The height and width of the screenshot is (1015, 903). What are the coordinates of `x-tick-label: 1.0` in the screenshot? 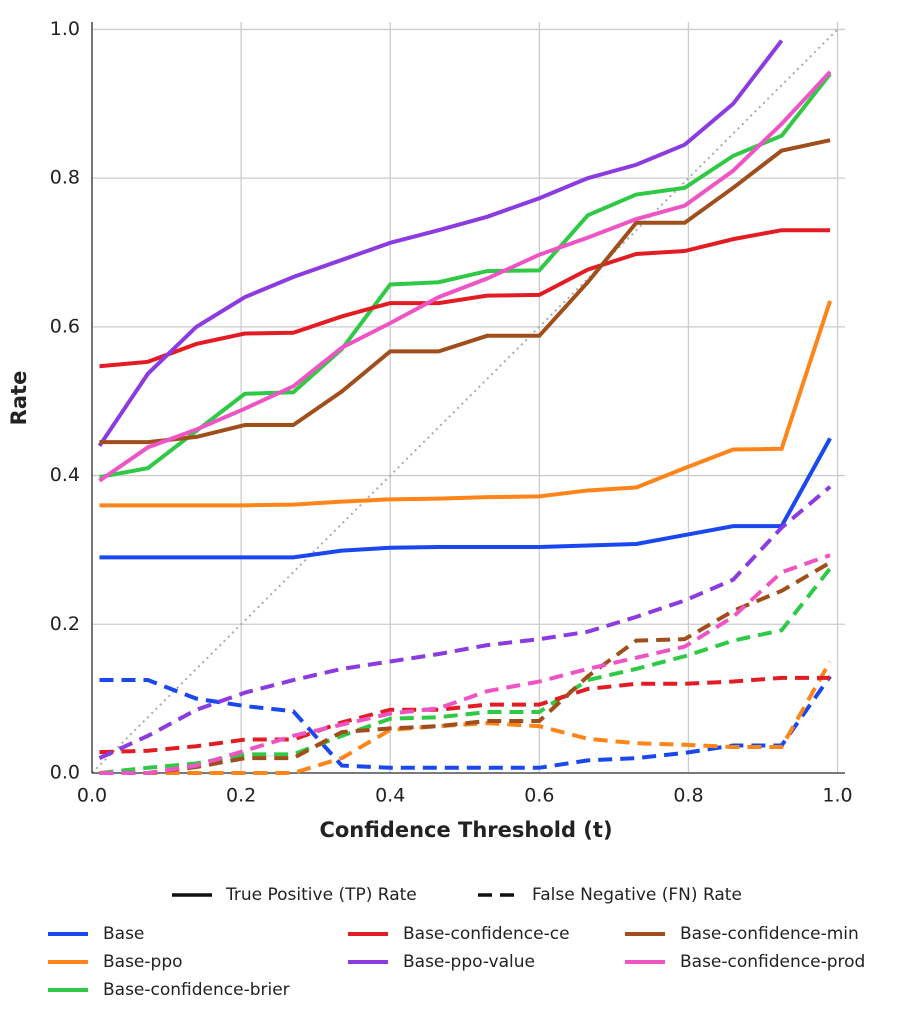 It's located at (837, 796).